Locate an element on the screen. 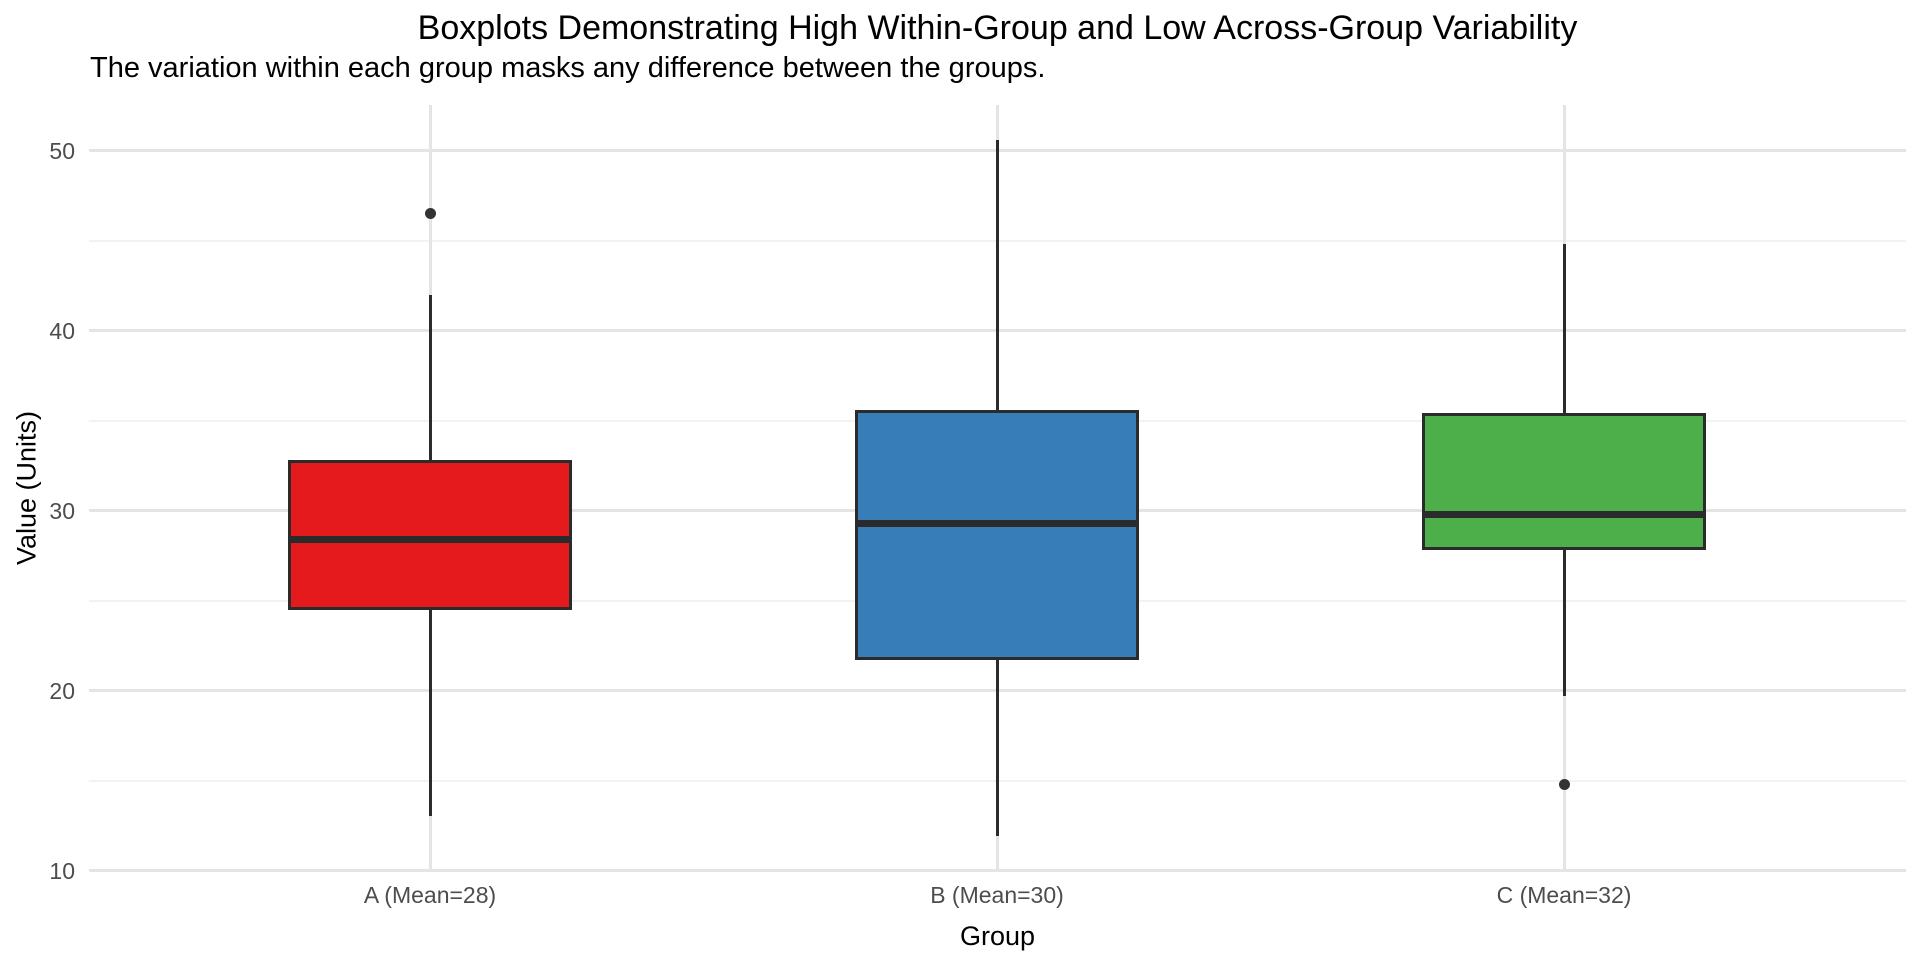 This screenshot has height=960, width=1920. median-line-group-a is located at coordinates (430, 539).